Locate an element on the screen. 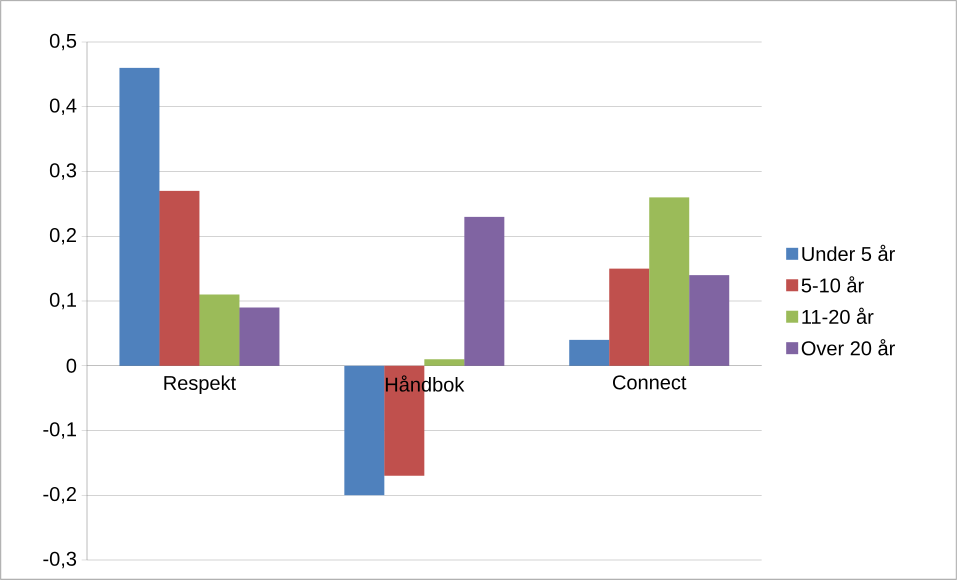 The width and height of the screenshot is (957, 580). x-tick-label: Connect is located at coordinates (649, 382).